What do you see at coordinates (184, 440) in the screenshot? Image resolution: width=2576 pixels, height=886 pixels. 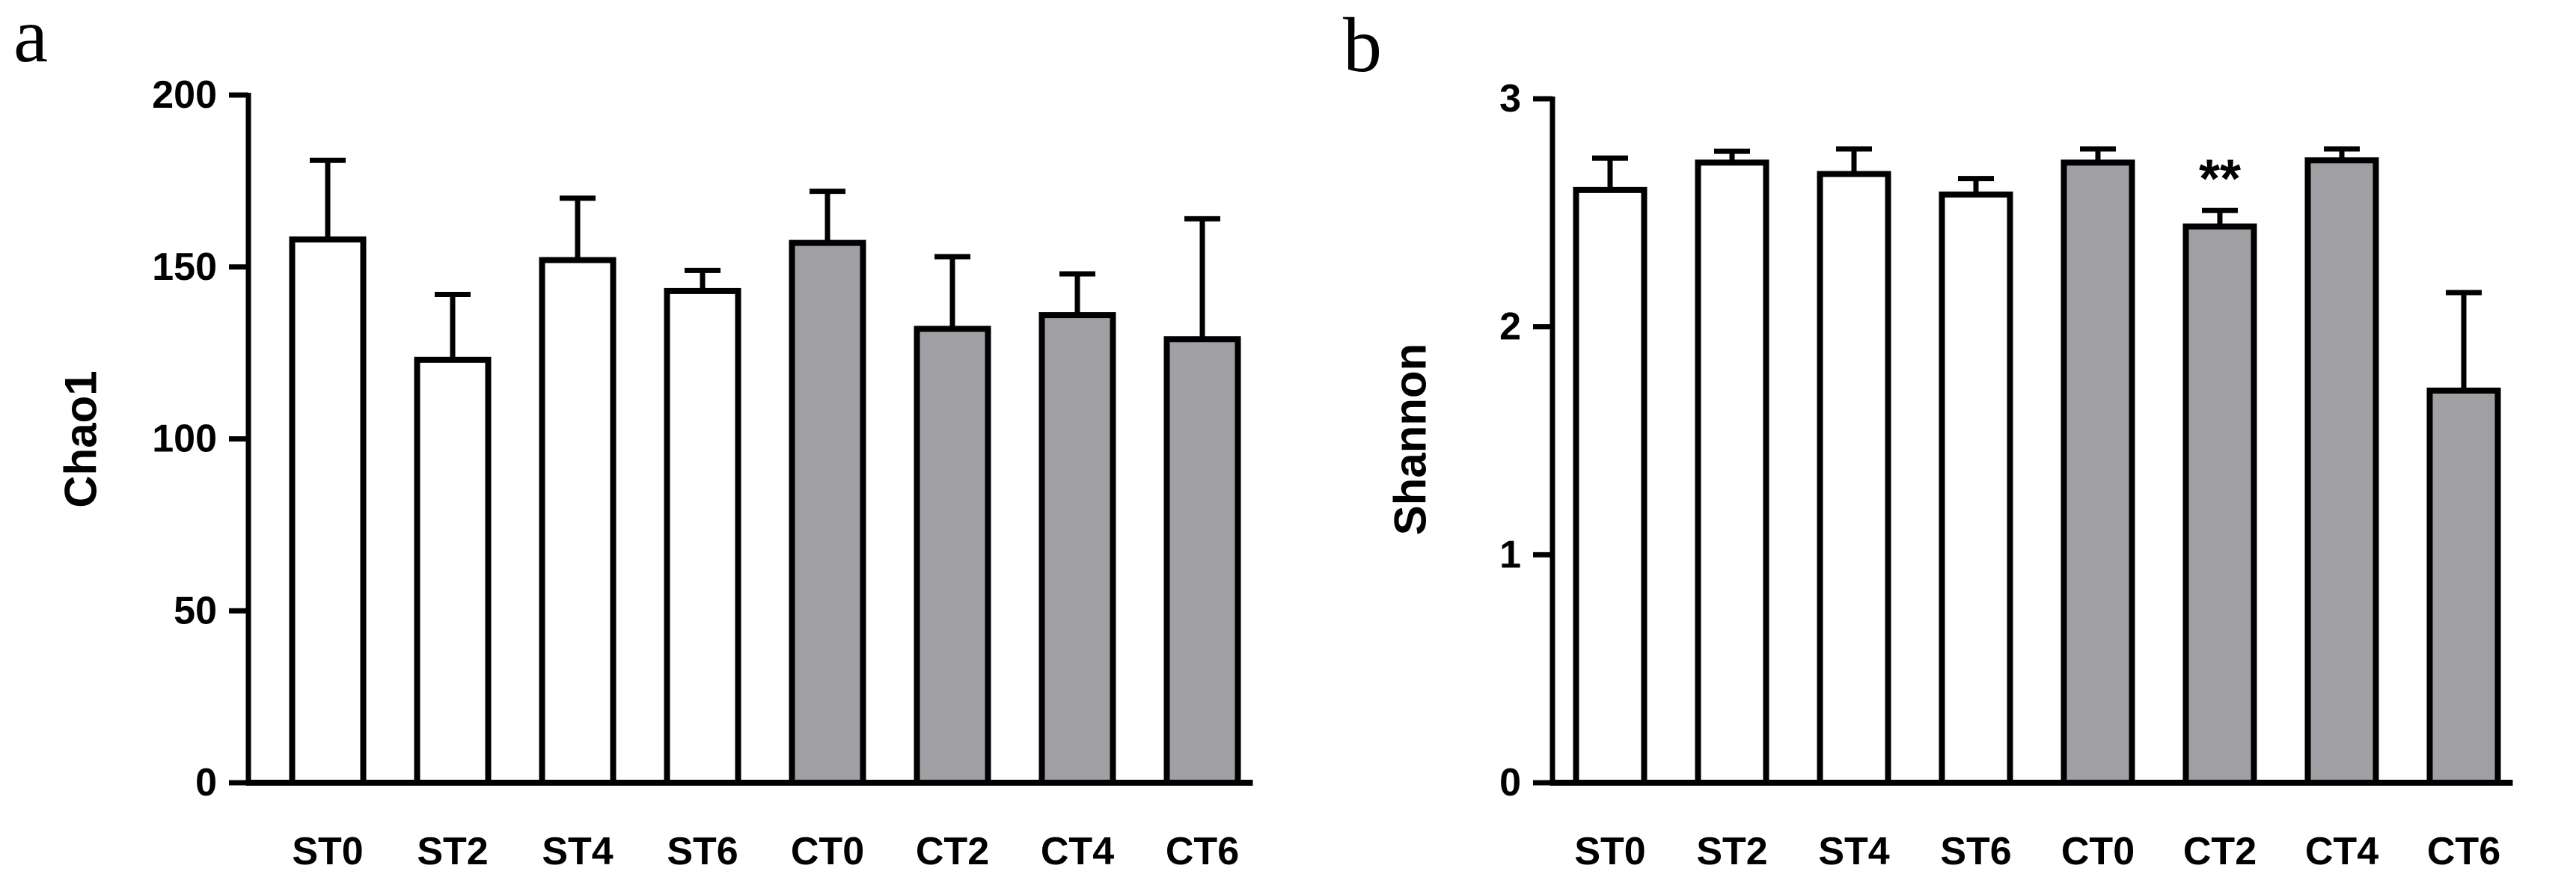 I see `y-tick-label: 100` at bounding box center [184, 440].